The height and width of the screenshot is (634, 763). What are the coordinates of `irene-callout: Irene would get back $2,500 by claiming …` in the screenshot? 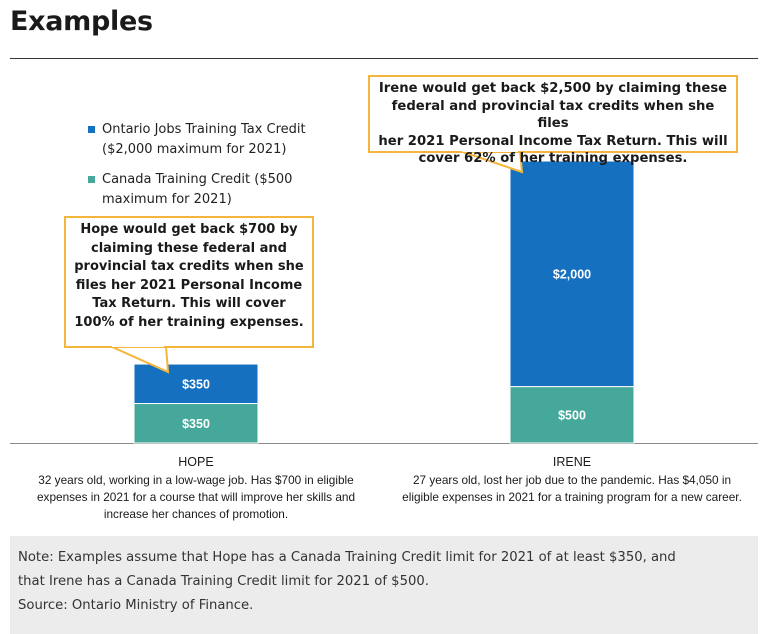 It's located at (553, 120).